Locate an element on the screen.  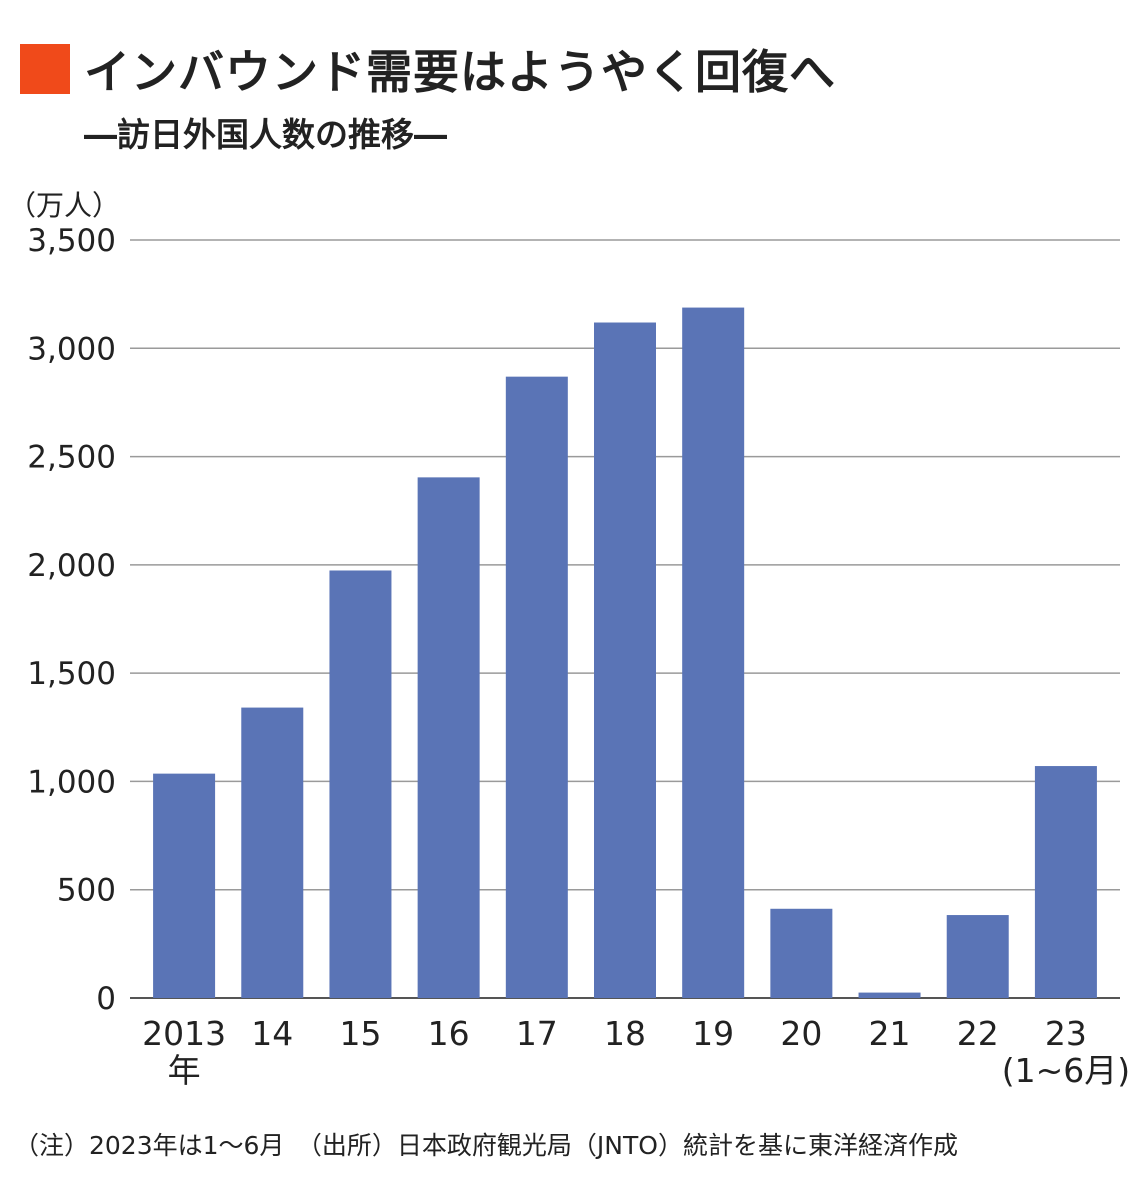
chart-subtitle: ―訪日外国人数の推移― is located at coordinates (265, 134).